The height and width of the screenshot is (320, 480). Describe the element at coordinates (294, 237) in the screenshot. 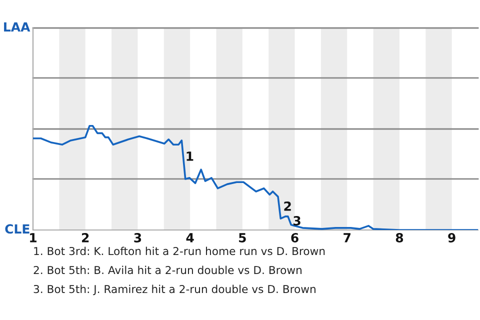

I see `x-tick-label: 6` at that location.